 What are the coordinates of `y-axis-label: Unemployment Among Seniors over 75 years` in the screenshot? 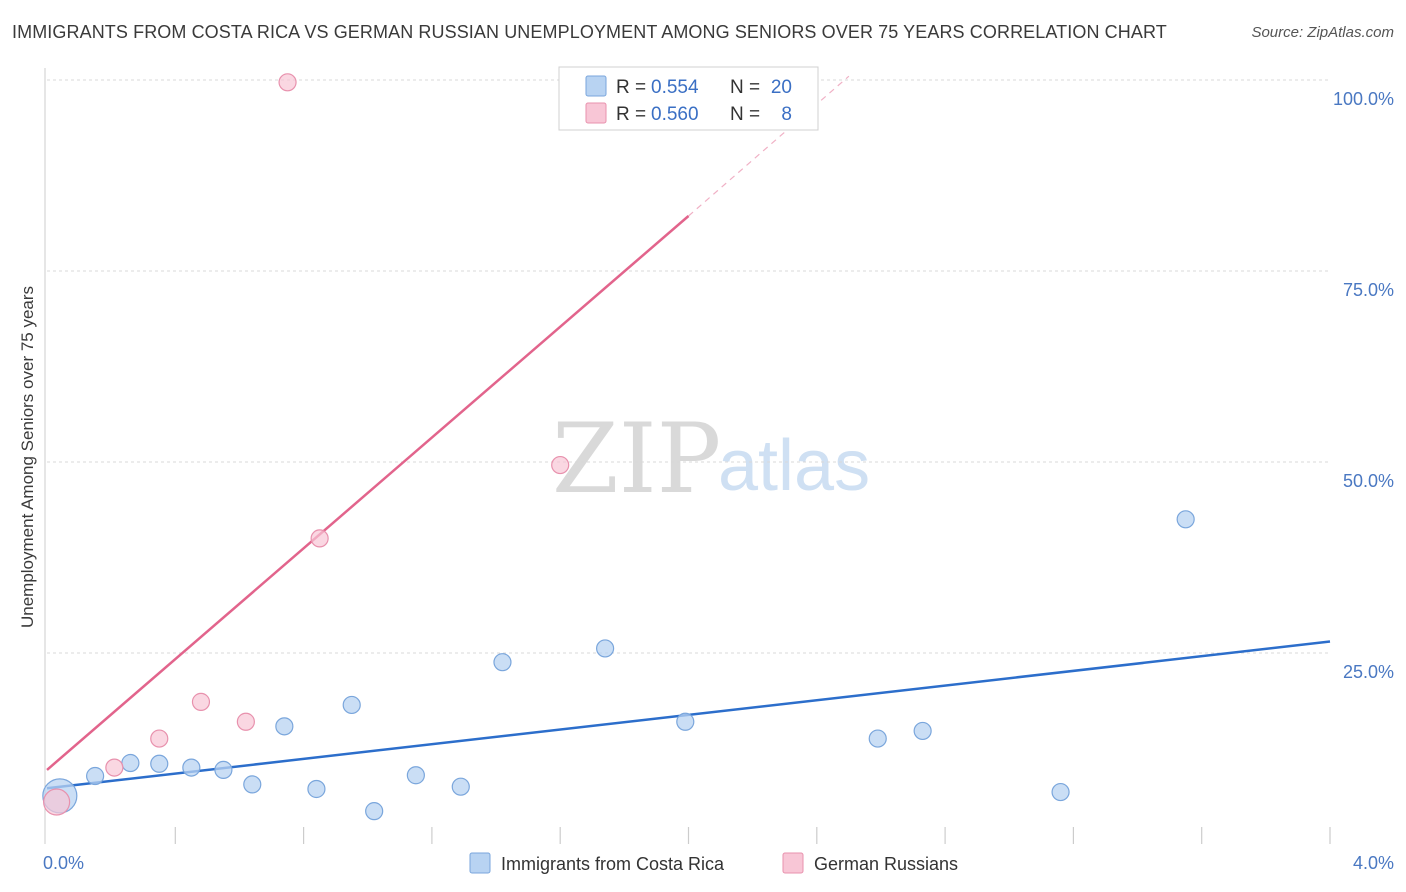 It's located at (27, 457).